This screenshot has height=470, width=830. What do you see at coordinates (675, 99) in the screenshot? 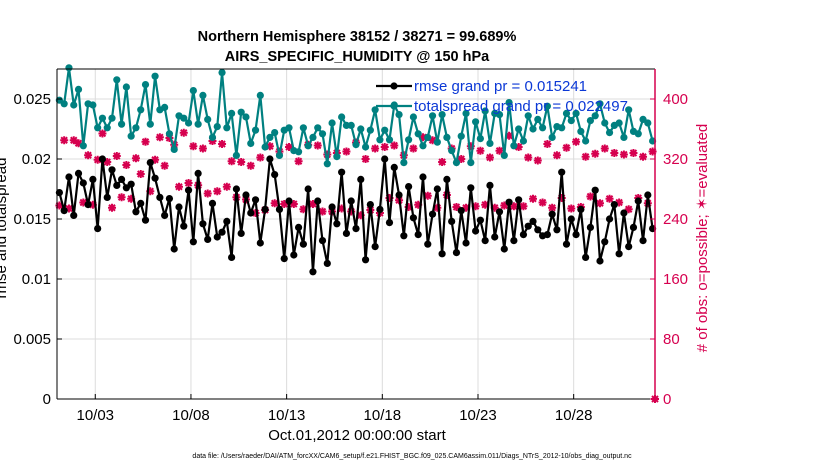
I see `y-tick-label-right: 400` at bounding box center [675, 99].